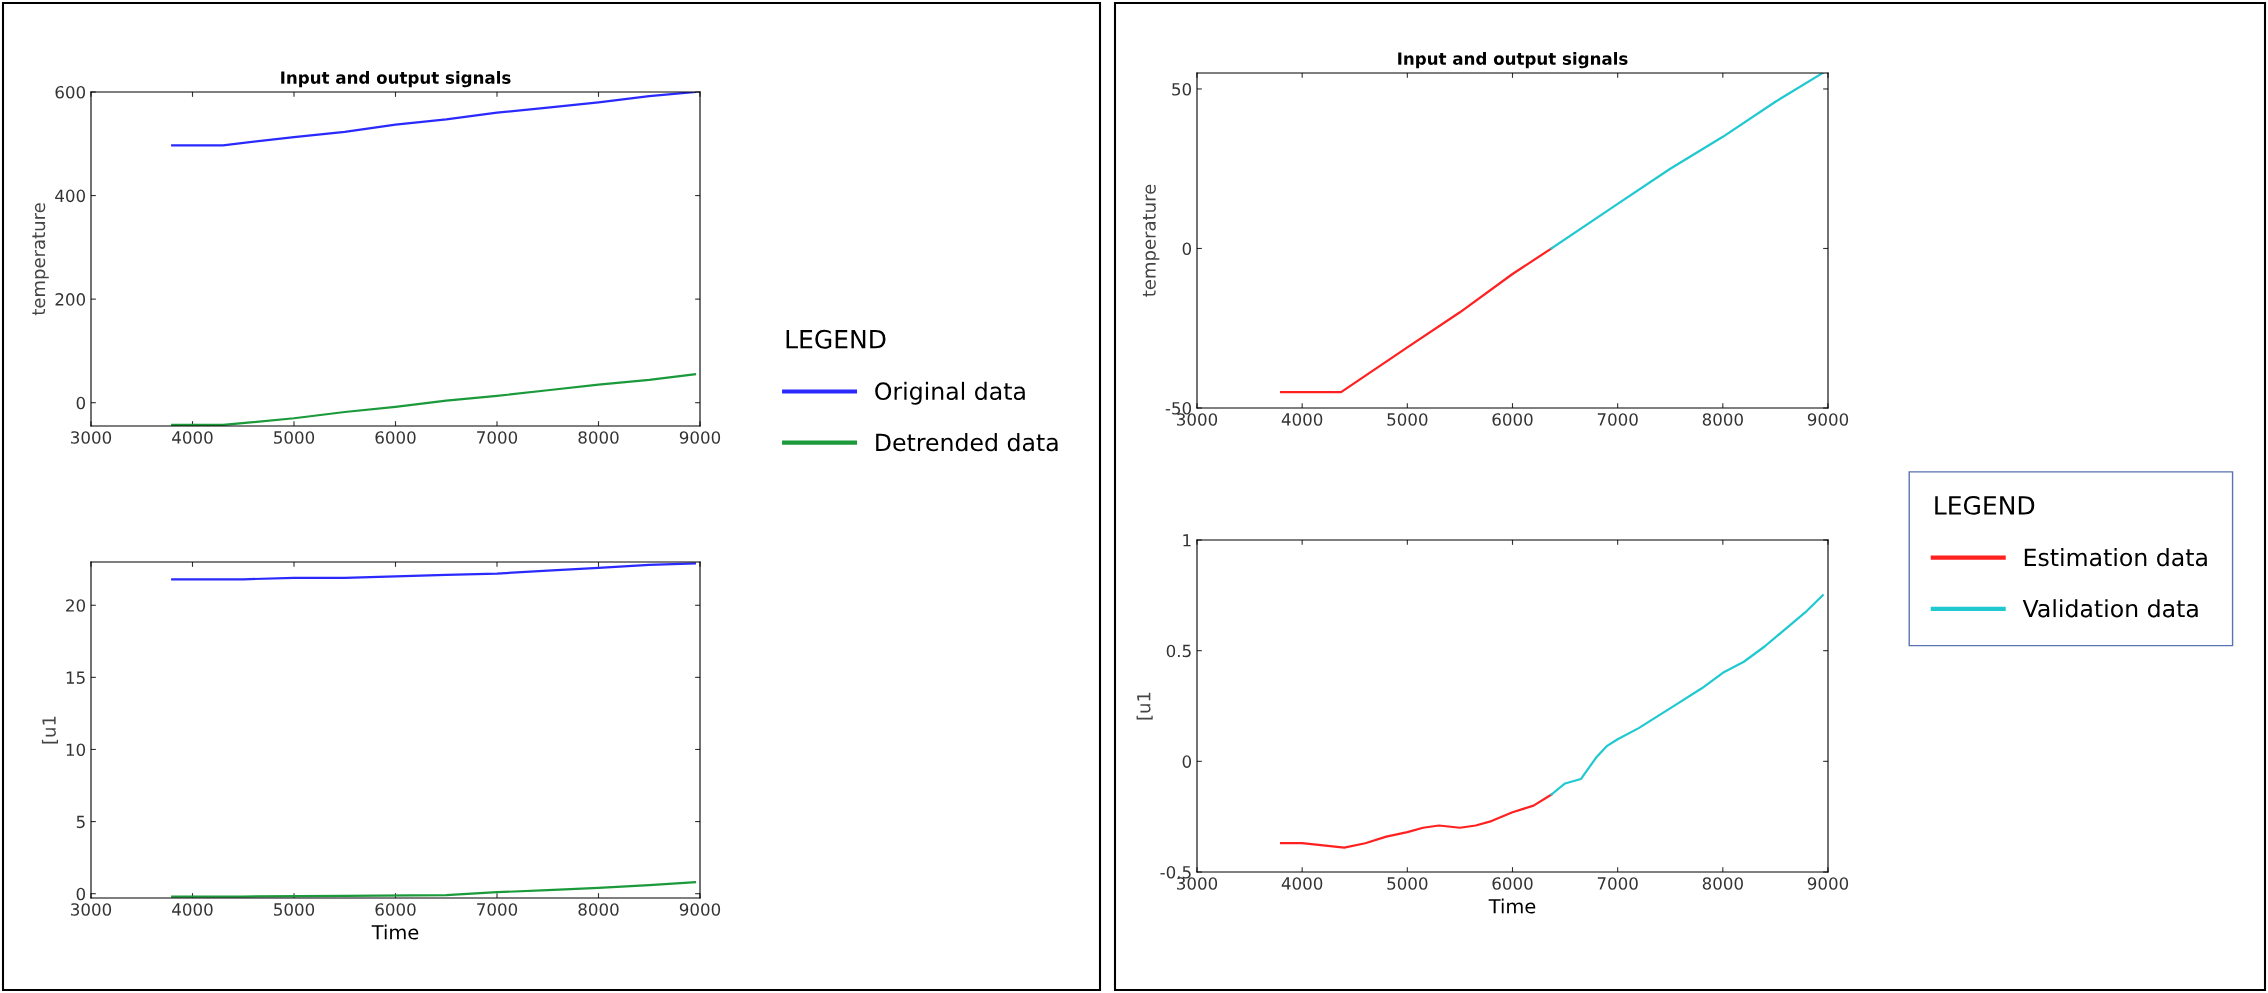  Describe the element at coordinates (950, 393) in the screenshot. I see `legend-label: Original data` at that location.